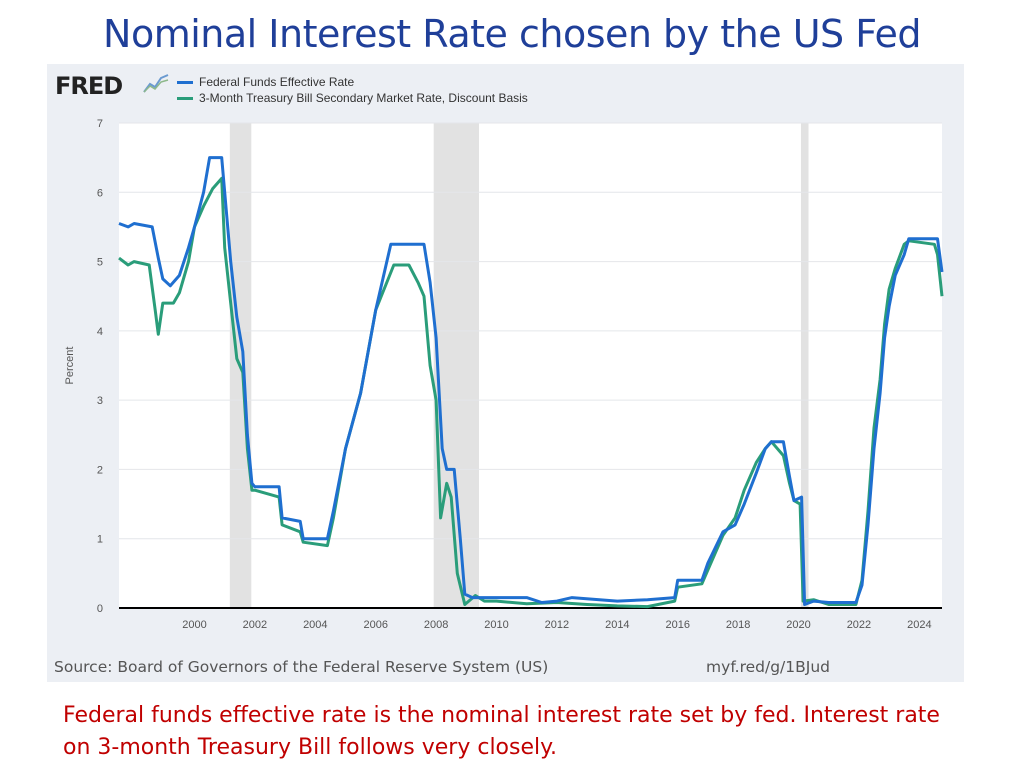  Describe the element at coordinates (100, 124) in the screenshot. I see `y-tick-label: 7` at that location.